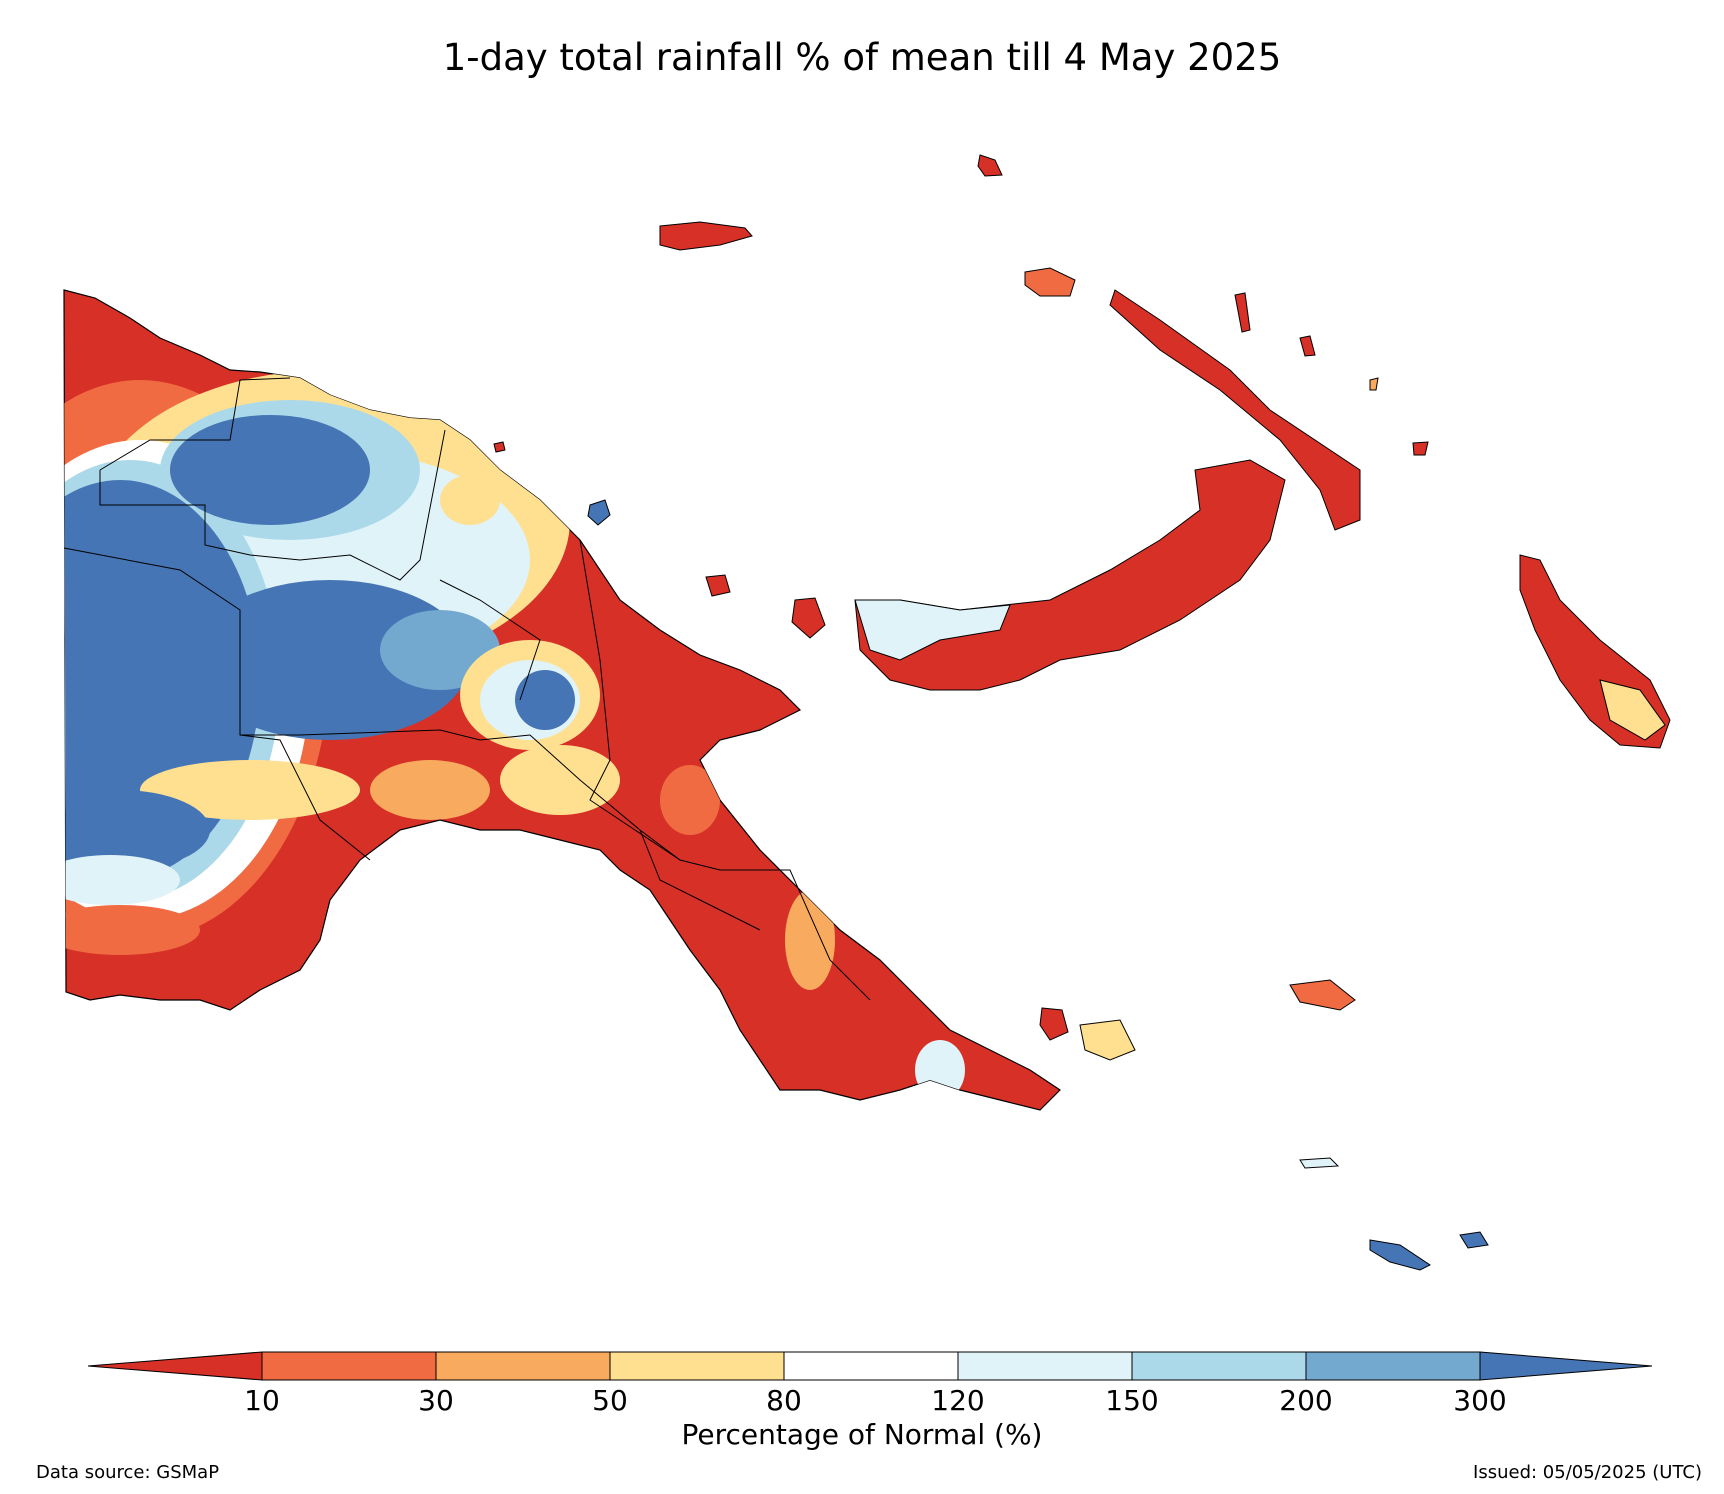  I want to click on new-hanover, so click(1050, 282).